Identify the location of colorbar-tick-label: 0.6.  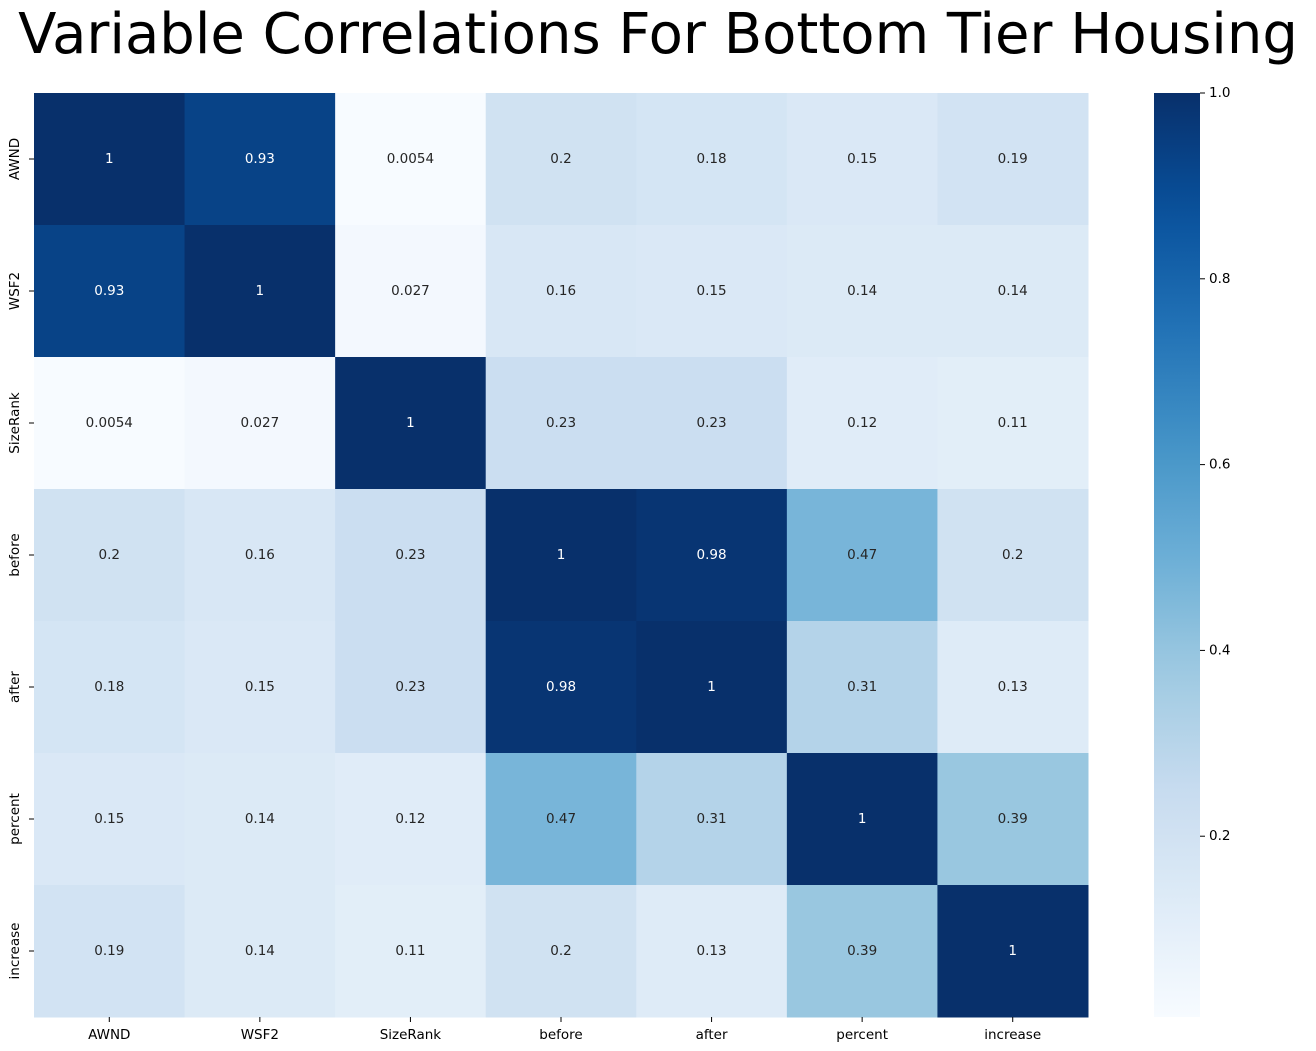
(1219, 465).